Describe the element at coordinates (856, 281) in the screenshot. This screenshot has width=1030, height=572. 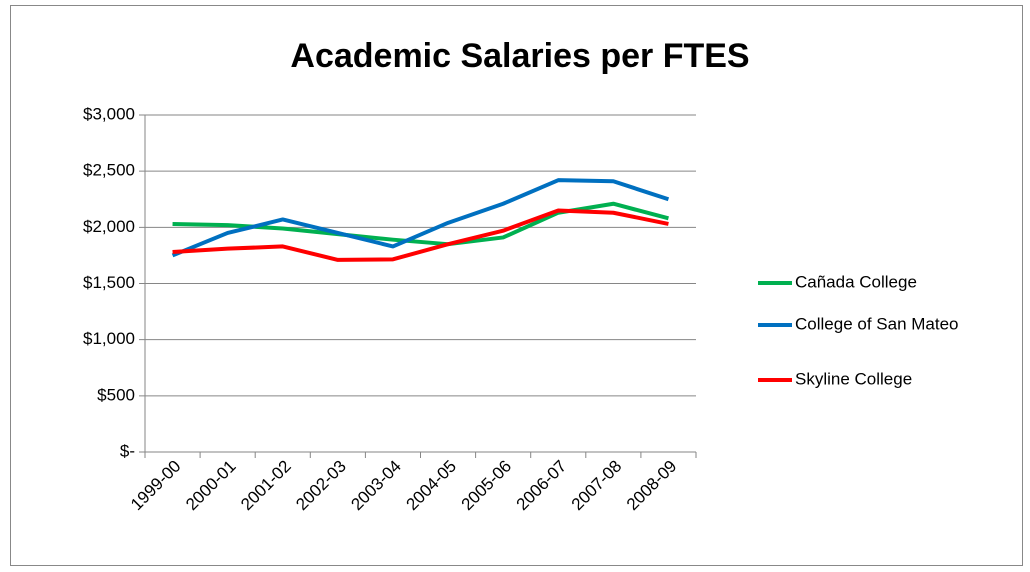
I see `legend-label: Cañada College` at that location.